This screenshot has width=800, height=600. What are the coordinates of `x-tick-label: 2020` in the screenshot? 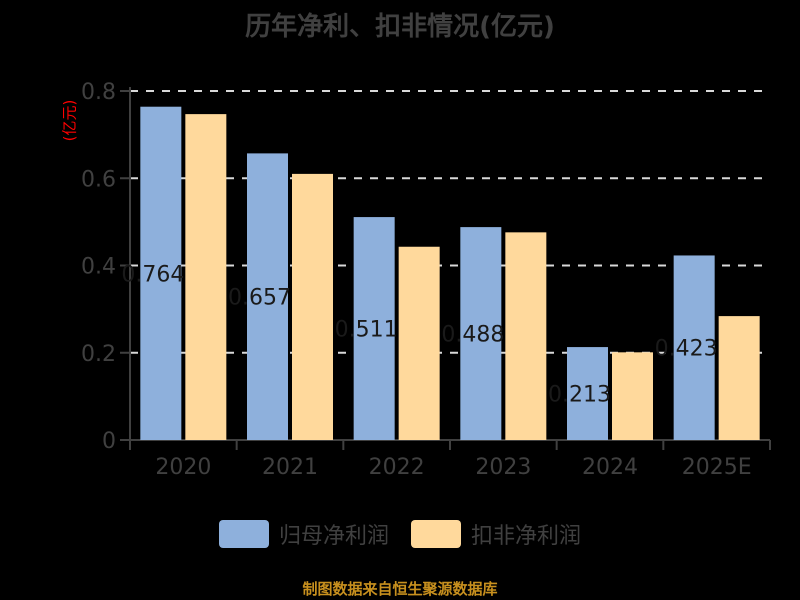 It's located at (183, 467).